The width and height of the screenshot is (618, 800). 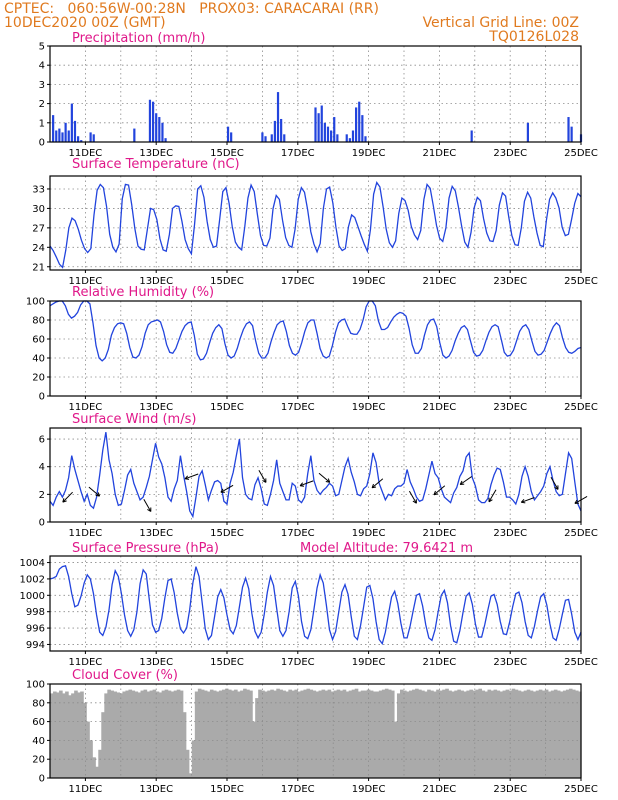 What do you see at coordinates (134, 419) in the screenshot?
I see `wind-title: Surface Wind (m/s)` at bounding box center [134, 419].